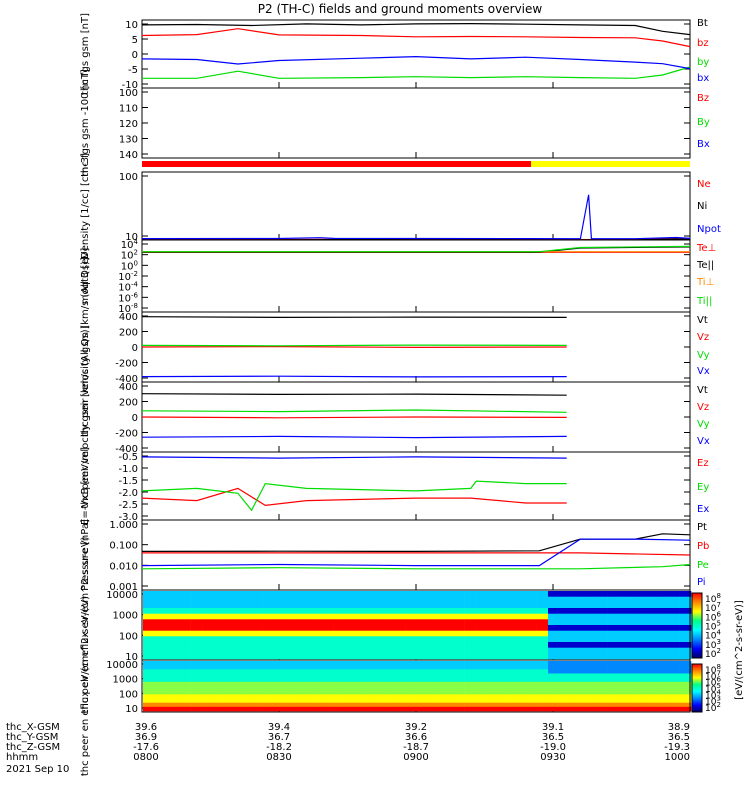 The image size is (750, 804). Describe the element at coordinates (85, 206) in the screenshot. I see `y-axis-label: Density [1/cc] [cm-3]` at that location.